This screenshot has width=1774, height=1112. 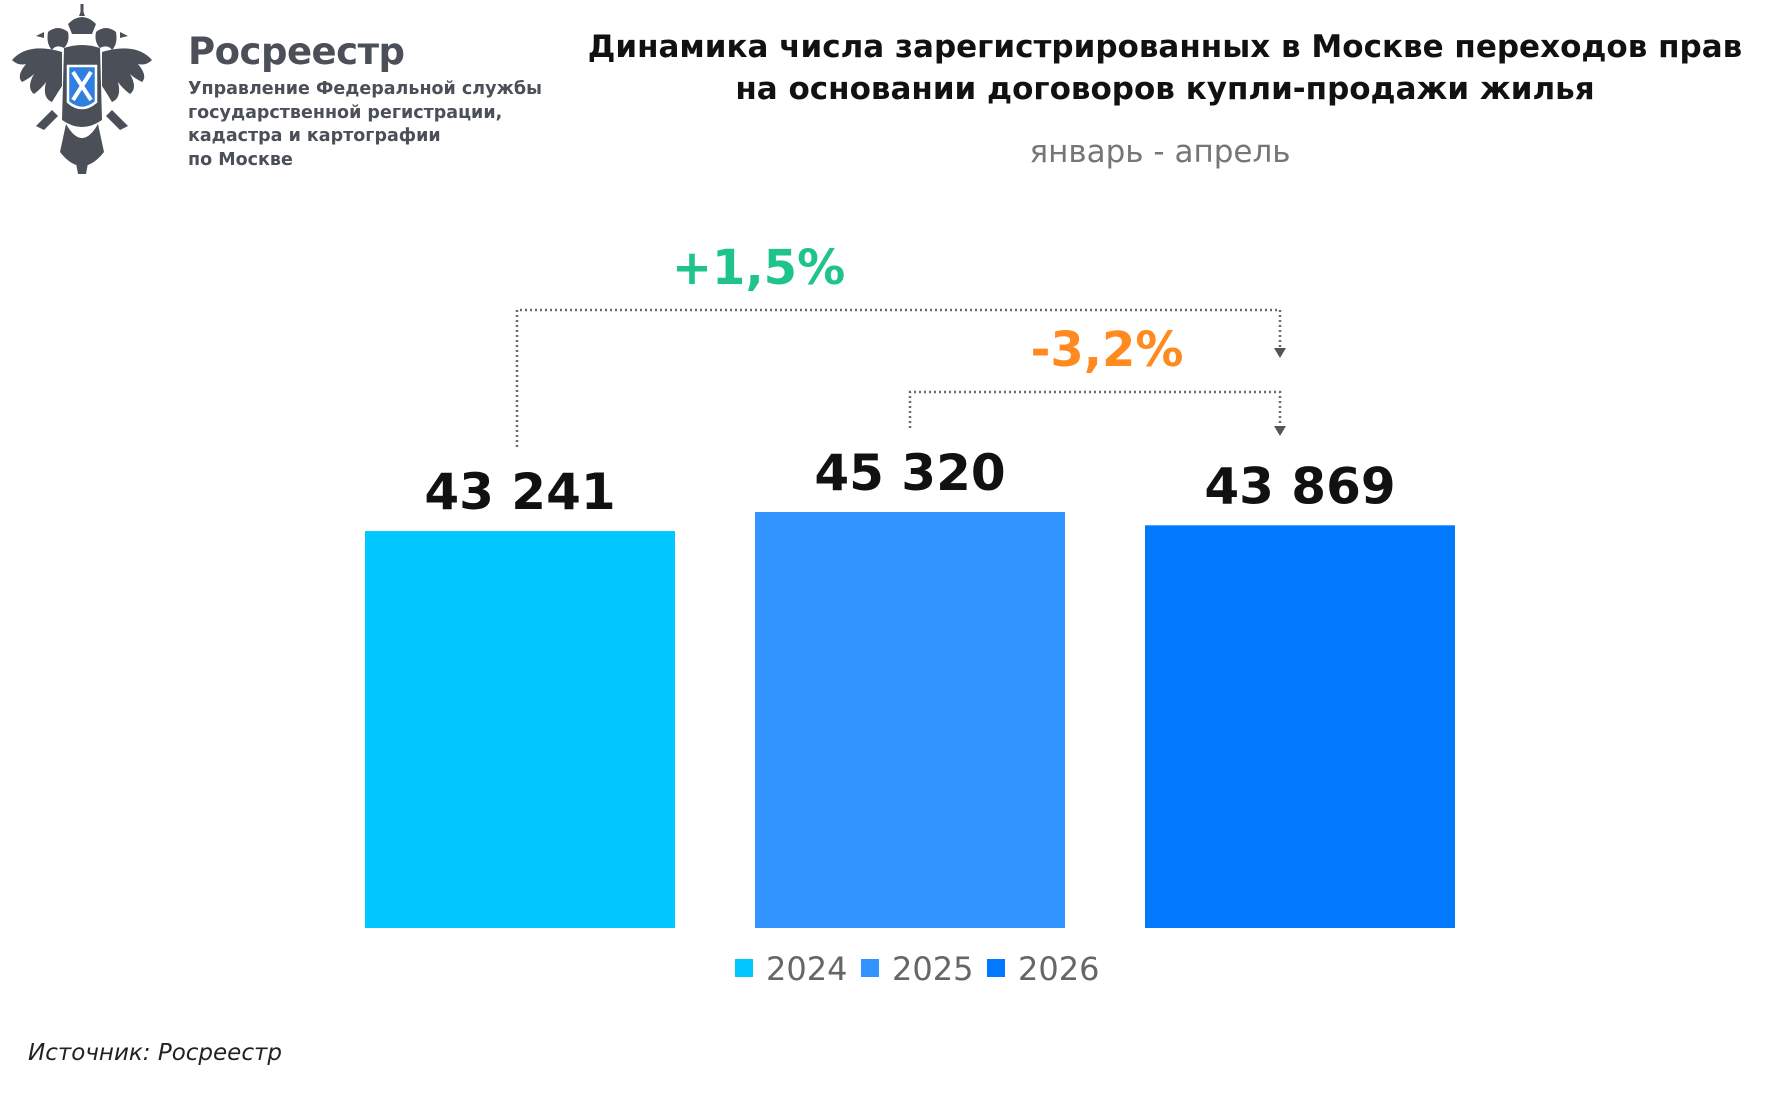 I want to click on legend-label-2026: 2026, so click(x=1058, y=969).